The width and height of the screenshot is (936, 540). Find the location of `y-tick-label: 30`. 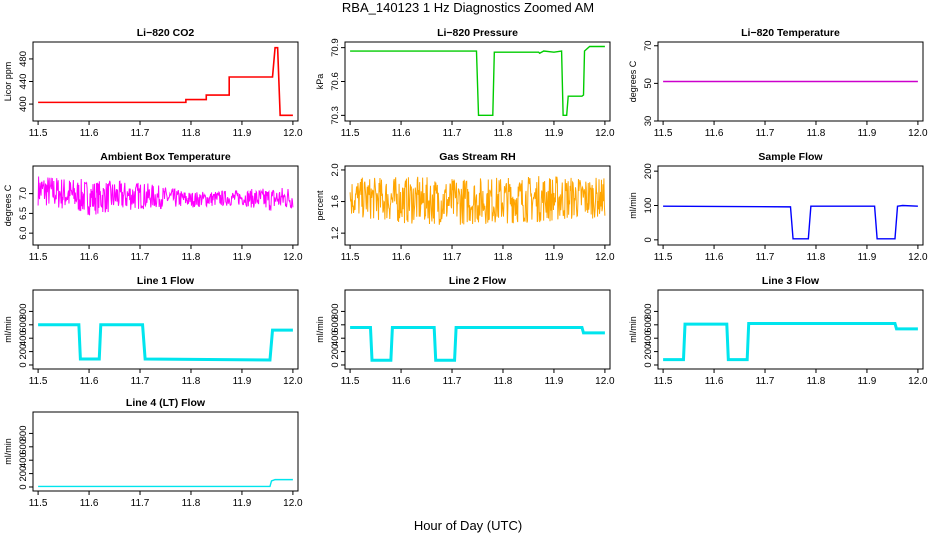

y-tick-label: 30 is located at coordinates (648, 121).